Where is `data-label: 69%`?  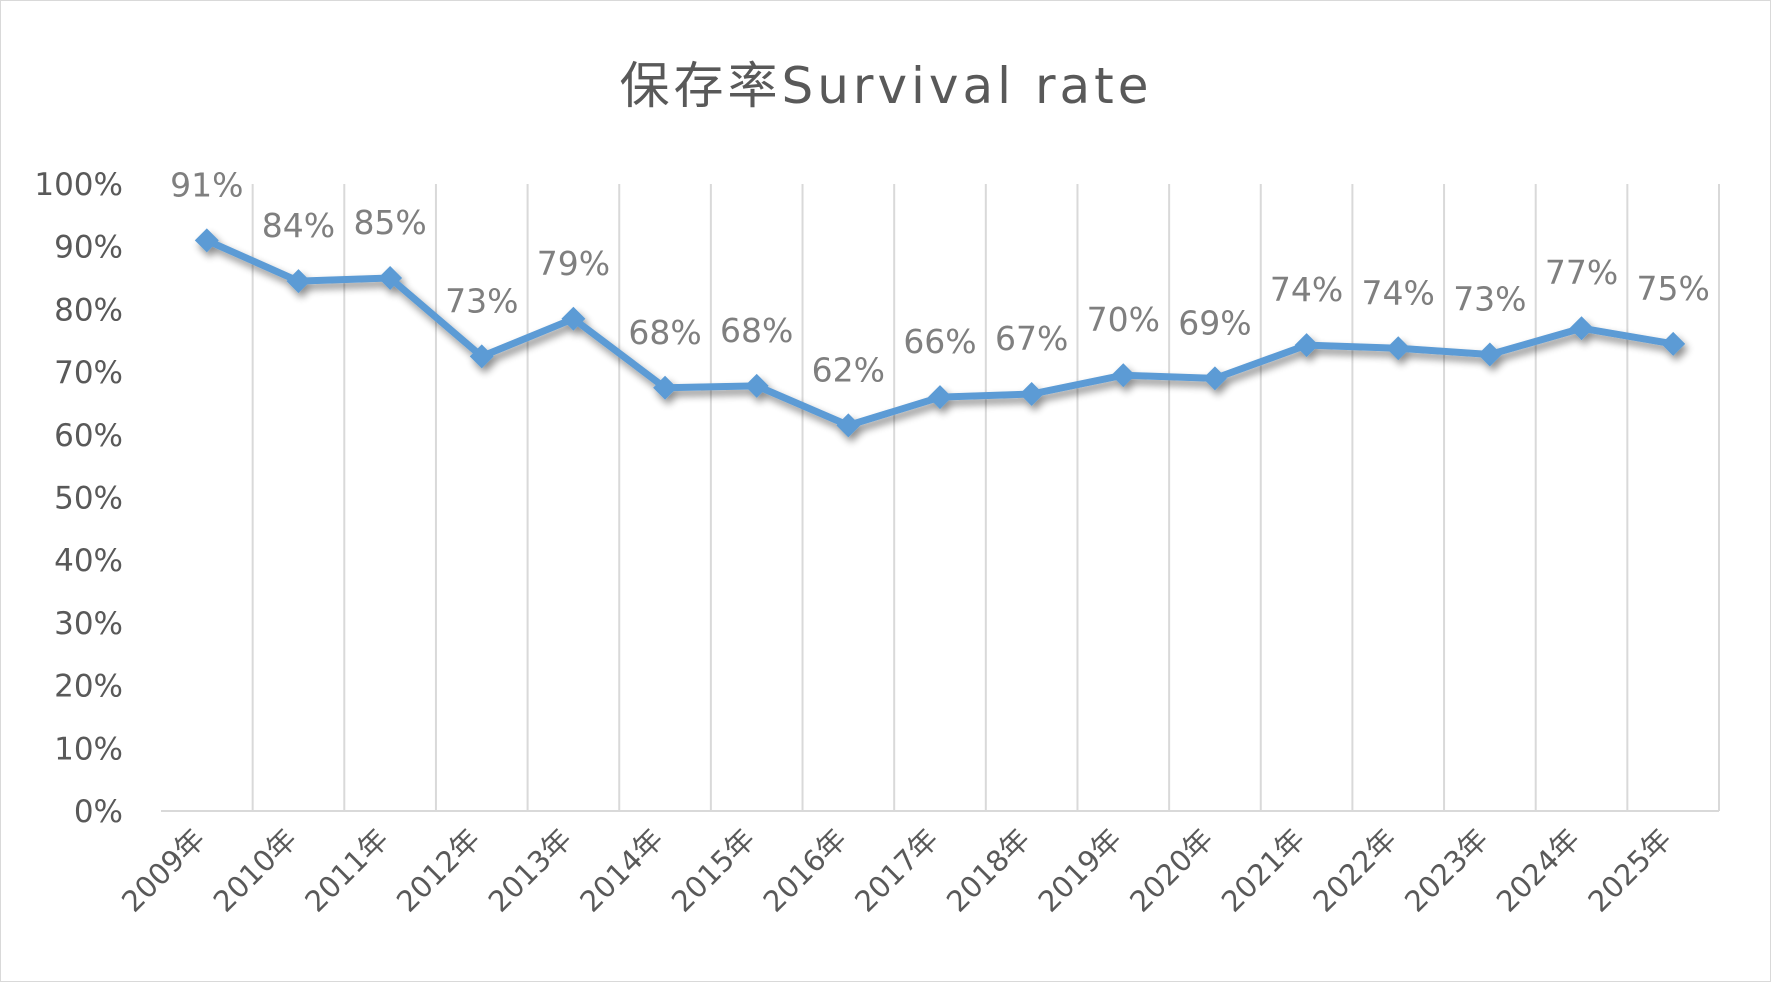
data-label: 69% is located at coordinates (1214, 322).